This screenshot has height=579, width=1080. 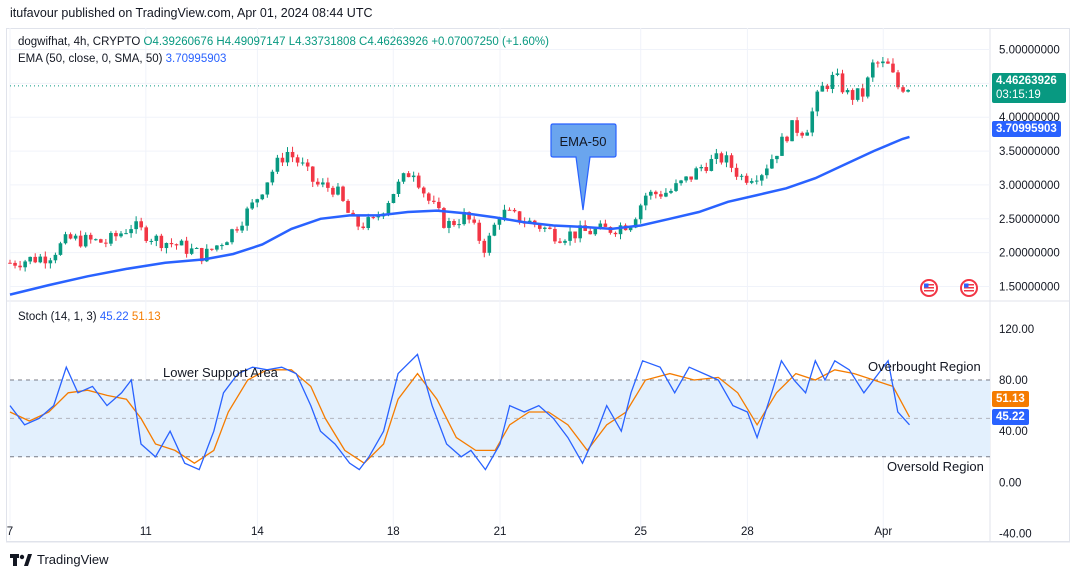 What do you see at coordinates (1029, 88) in the screenshot?
I see `price-tag: 4.46263926 03:15:19` at bounding box center [1029, 88].